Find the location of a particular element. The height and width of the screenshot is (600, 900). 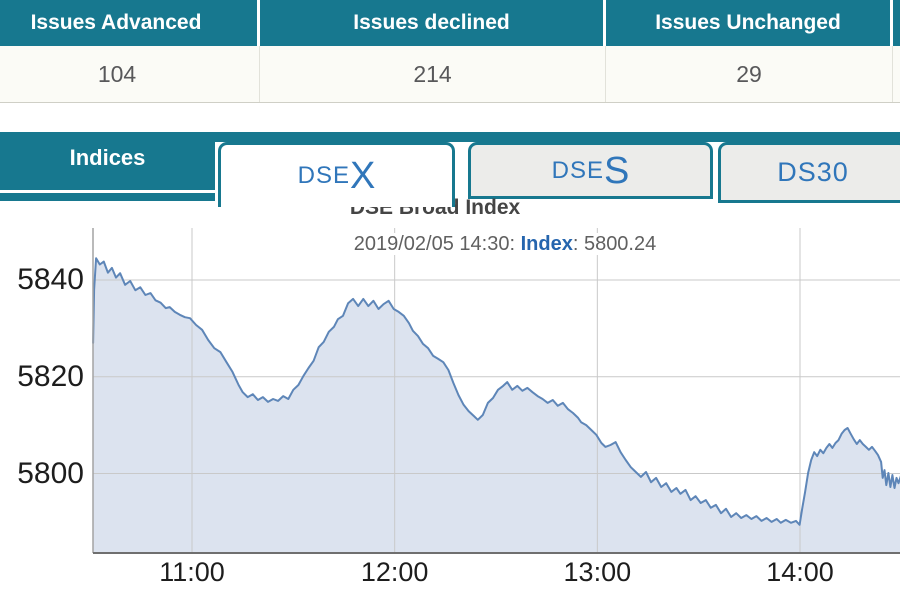

table-value-row: 104 214 29 is located at coordinates (450, 74).